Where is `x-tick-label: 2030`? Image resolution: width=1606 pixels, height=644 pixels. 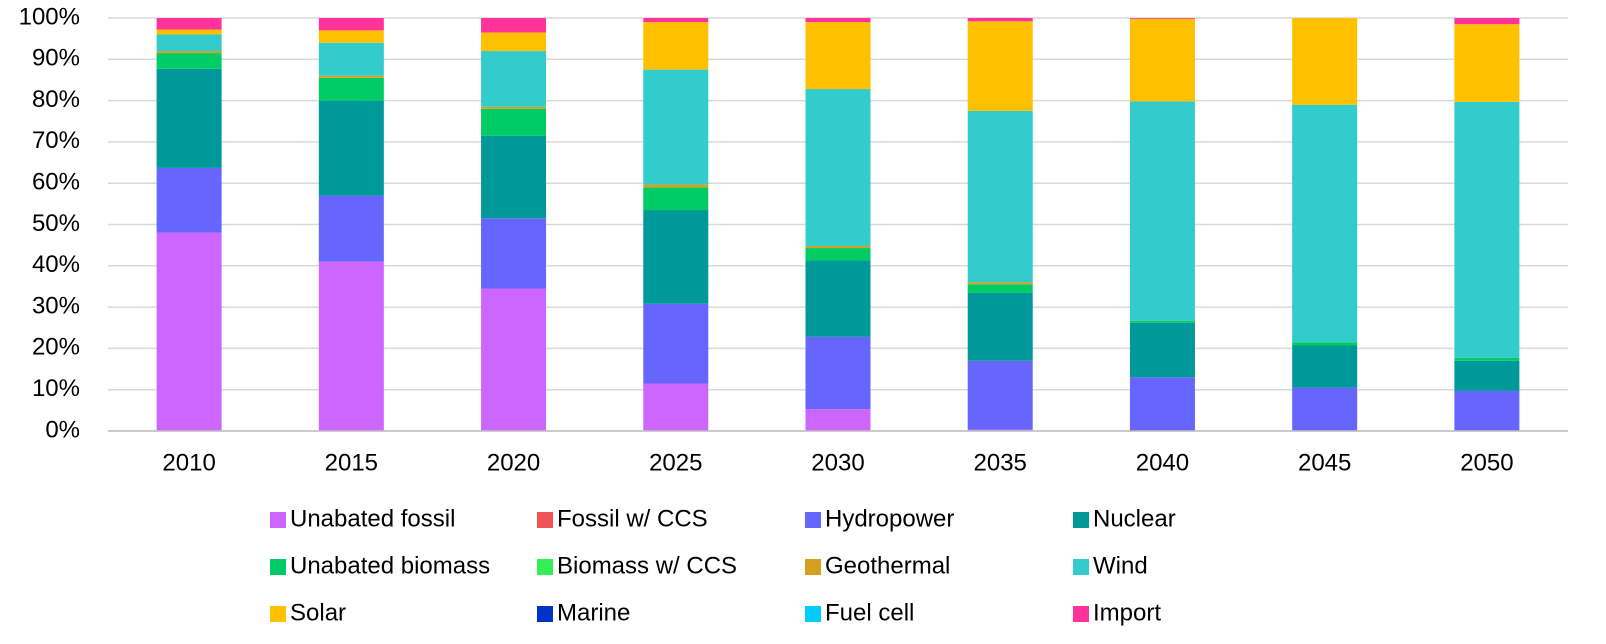 x-tick-label: 2030 is located at coordinates (837, 462).